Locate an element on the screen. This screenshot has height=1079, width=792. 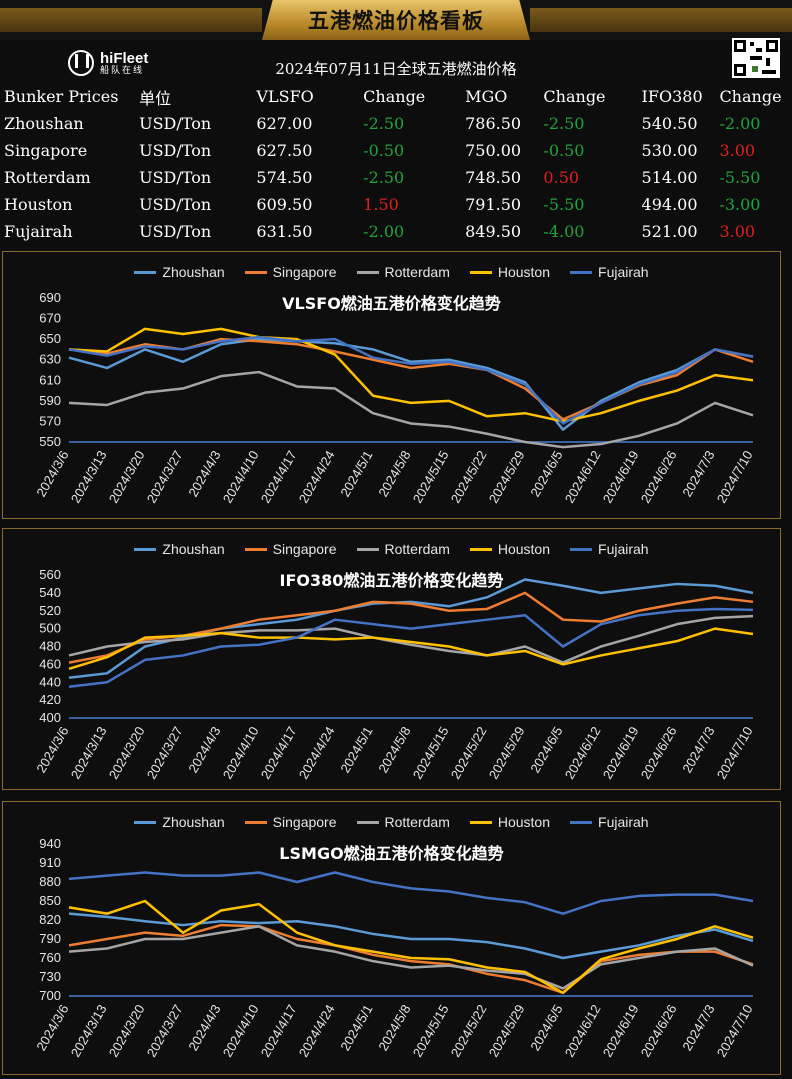
chart-title: VLSFO燃油五港价格变化趋势 is located at coordinates (391, 303).